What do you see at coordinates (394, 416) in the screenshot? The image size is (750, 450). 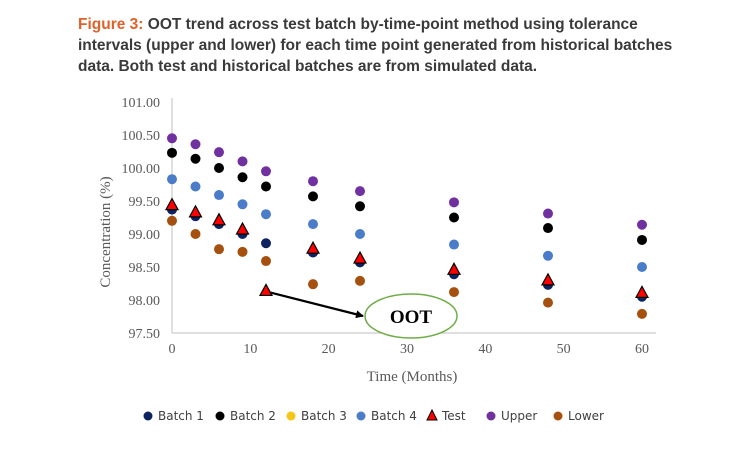 I see `legend-label: Batch 4` at bounding box center [394, 416].